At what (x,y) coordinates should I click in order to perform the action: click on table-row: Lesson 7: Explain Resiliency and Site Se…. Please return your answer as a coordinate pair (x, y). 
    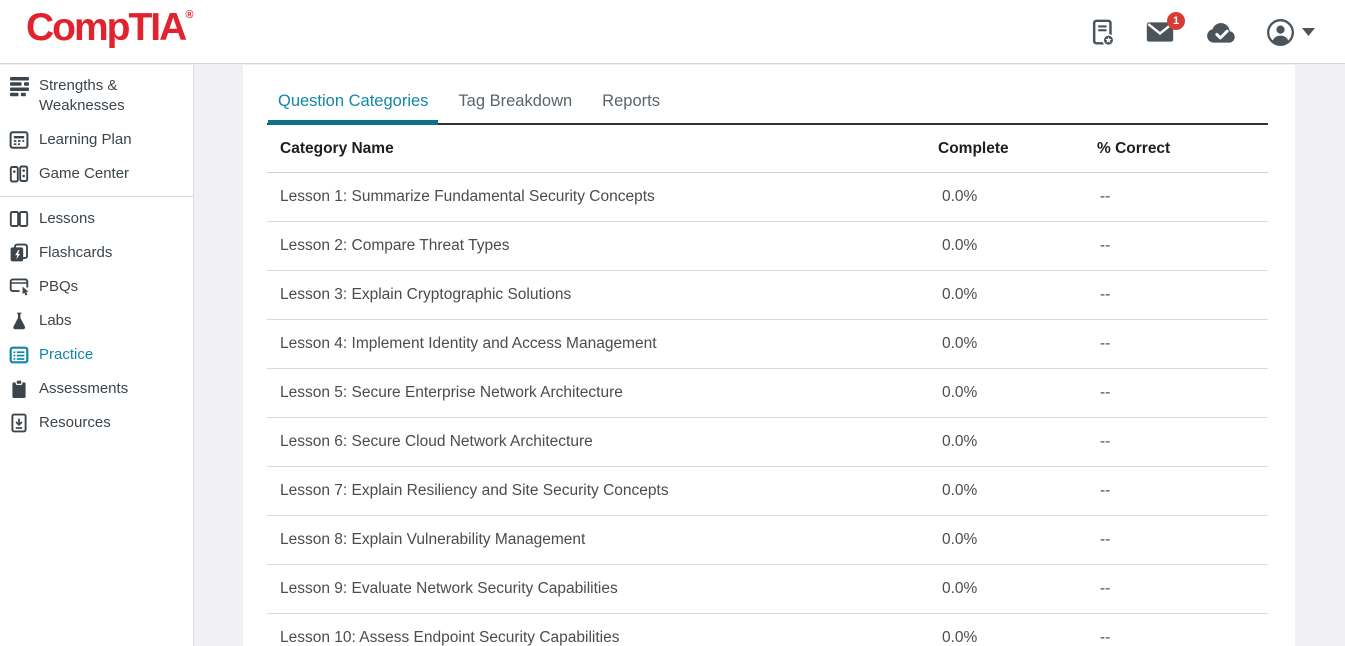
    Looking at the image, I should click on (767, 491).